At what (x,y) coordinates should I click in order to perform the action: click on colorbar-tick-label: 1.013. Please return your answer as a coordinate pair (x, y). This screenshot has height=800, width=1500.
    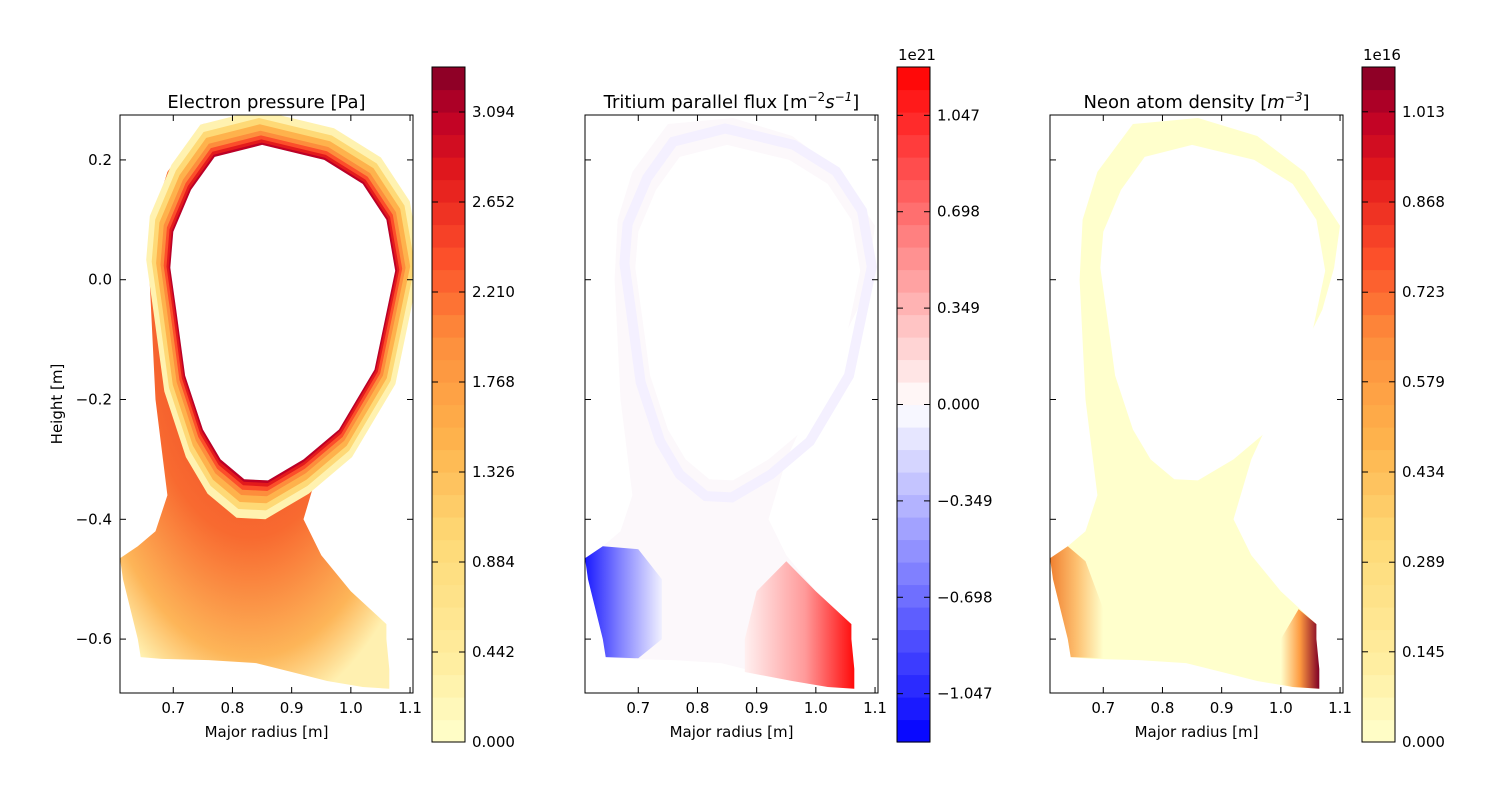
    Looking at the image, I should click on (1423, 112).